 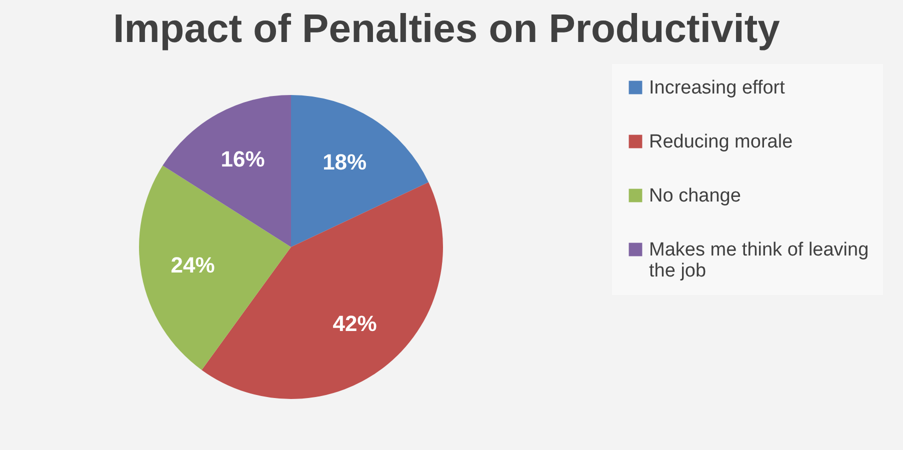 What do you see at coordinates (242, 159) in the screenshot?
I see `data-label: 16%` at bounding box center [242, 159].